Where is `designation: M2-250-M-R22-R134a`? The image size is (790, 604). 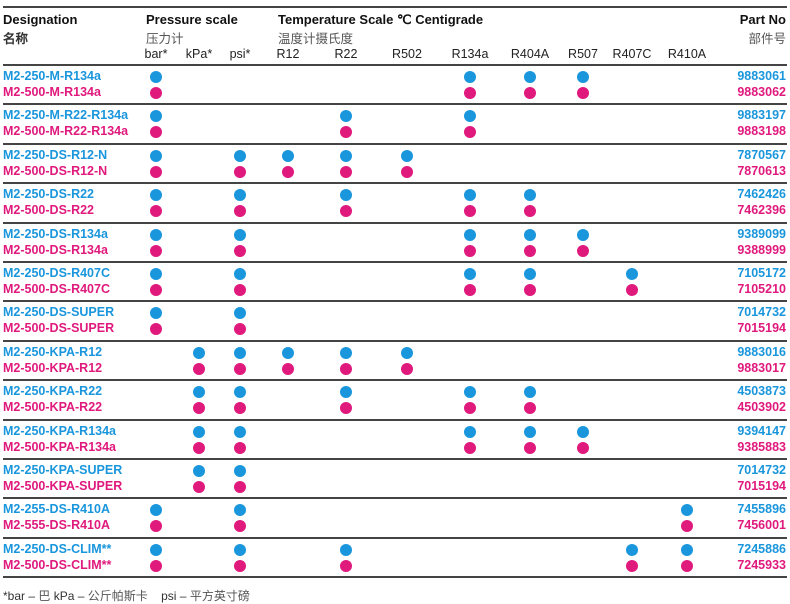 designation: M2-250-M-R22-R134a is located at coordinates (66, 115).